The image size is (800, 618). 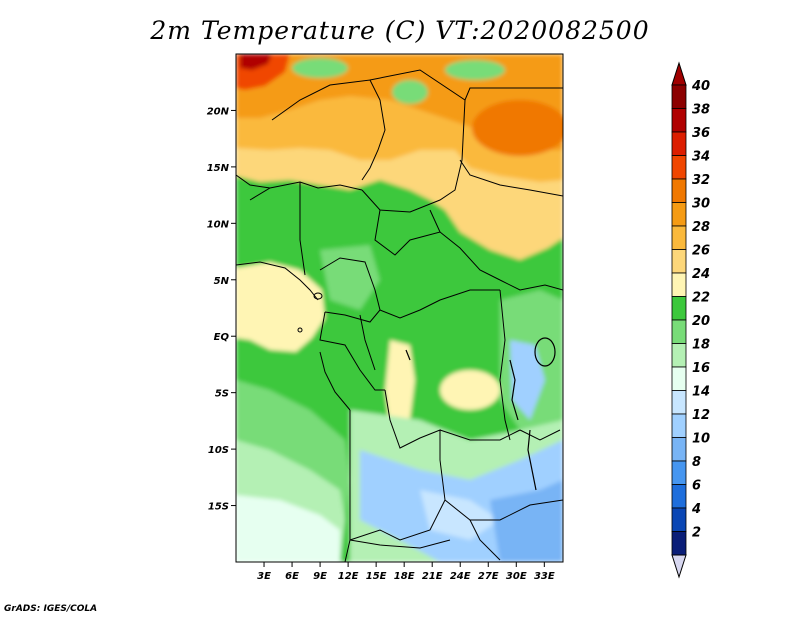 I want to click on temp-zone-basin-spot, so click(x=470, y=390).